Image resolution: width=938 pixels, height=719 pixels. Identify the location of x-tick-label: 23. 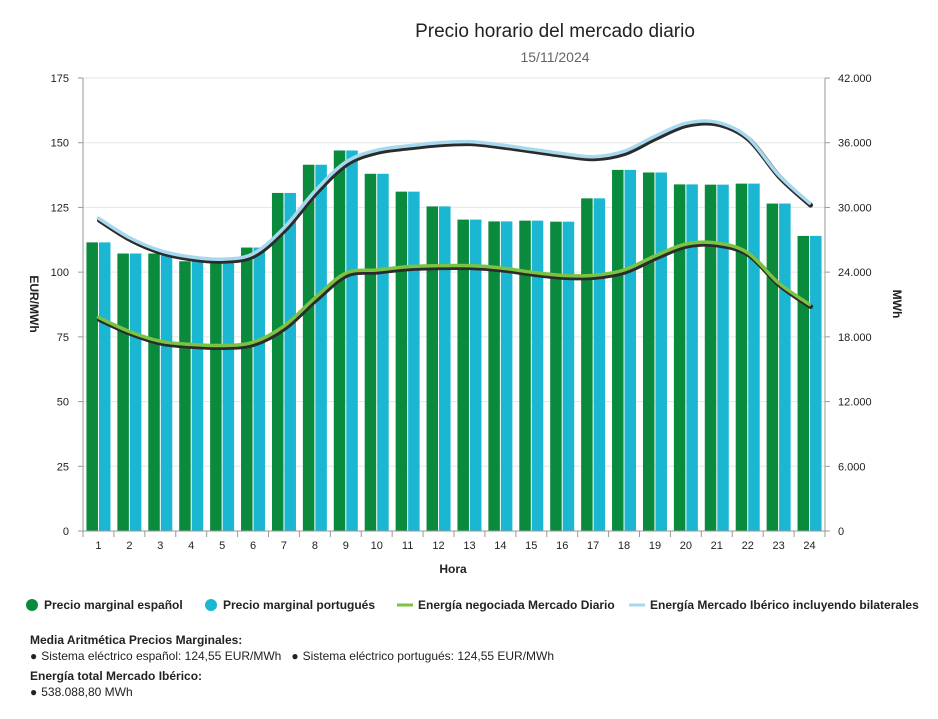
(779, 546).